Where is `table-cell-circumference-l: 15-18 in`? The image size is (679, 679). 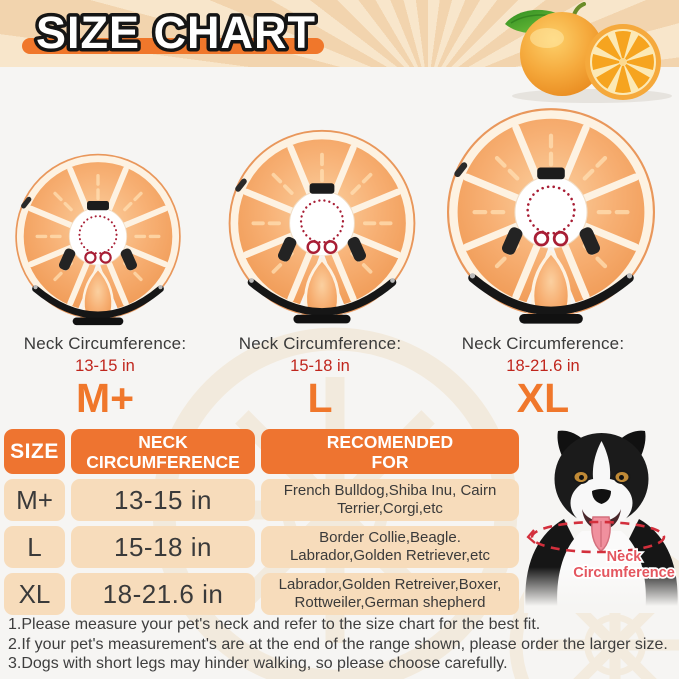 table-cell-circumference-l: 15-18 in is located at coordinates (163, 547).